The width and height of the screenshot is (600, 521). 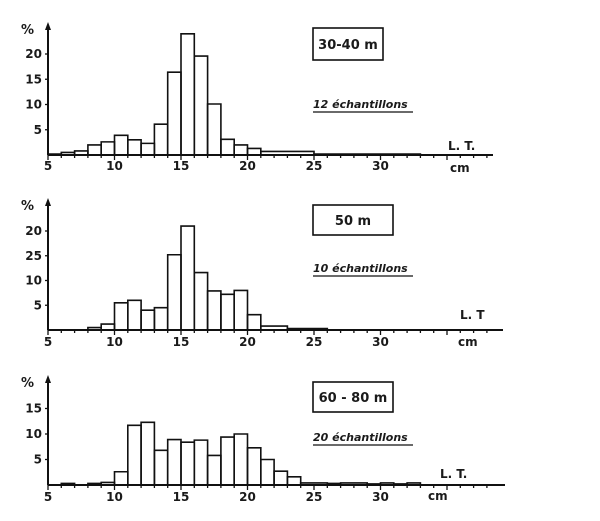 I want to click on depth-label: 30-40 m, so click(x=348, y=45).